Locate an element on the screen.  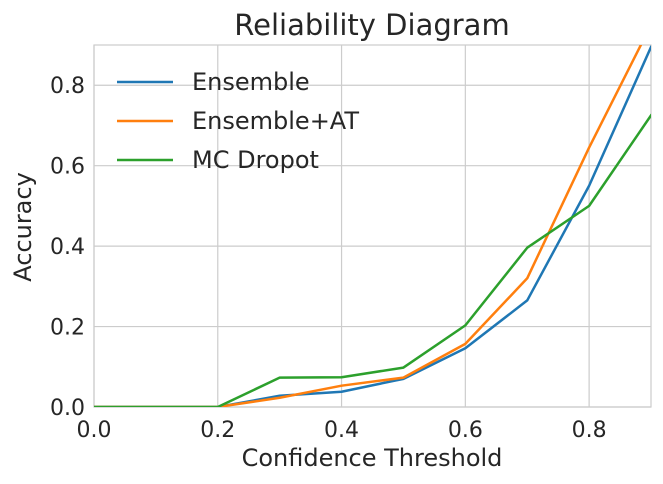
legend-label: Ensemble+AT is located at coordinates (275, 121).